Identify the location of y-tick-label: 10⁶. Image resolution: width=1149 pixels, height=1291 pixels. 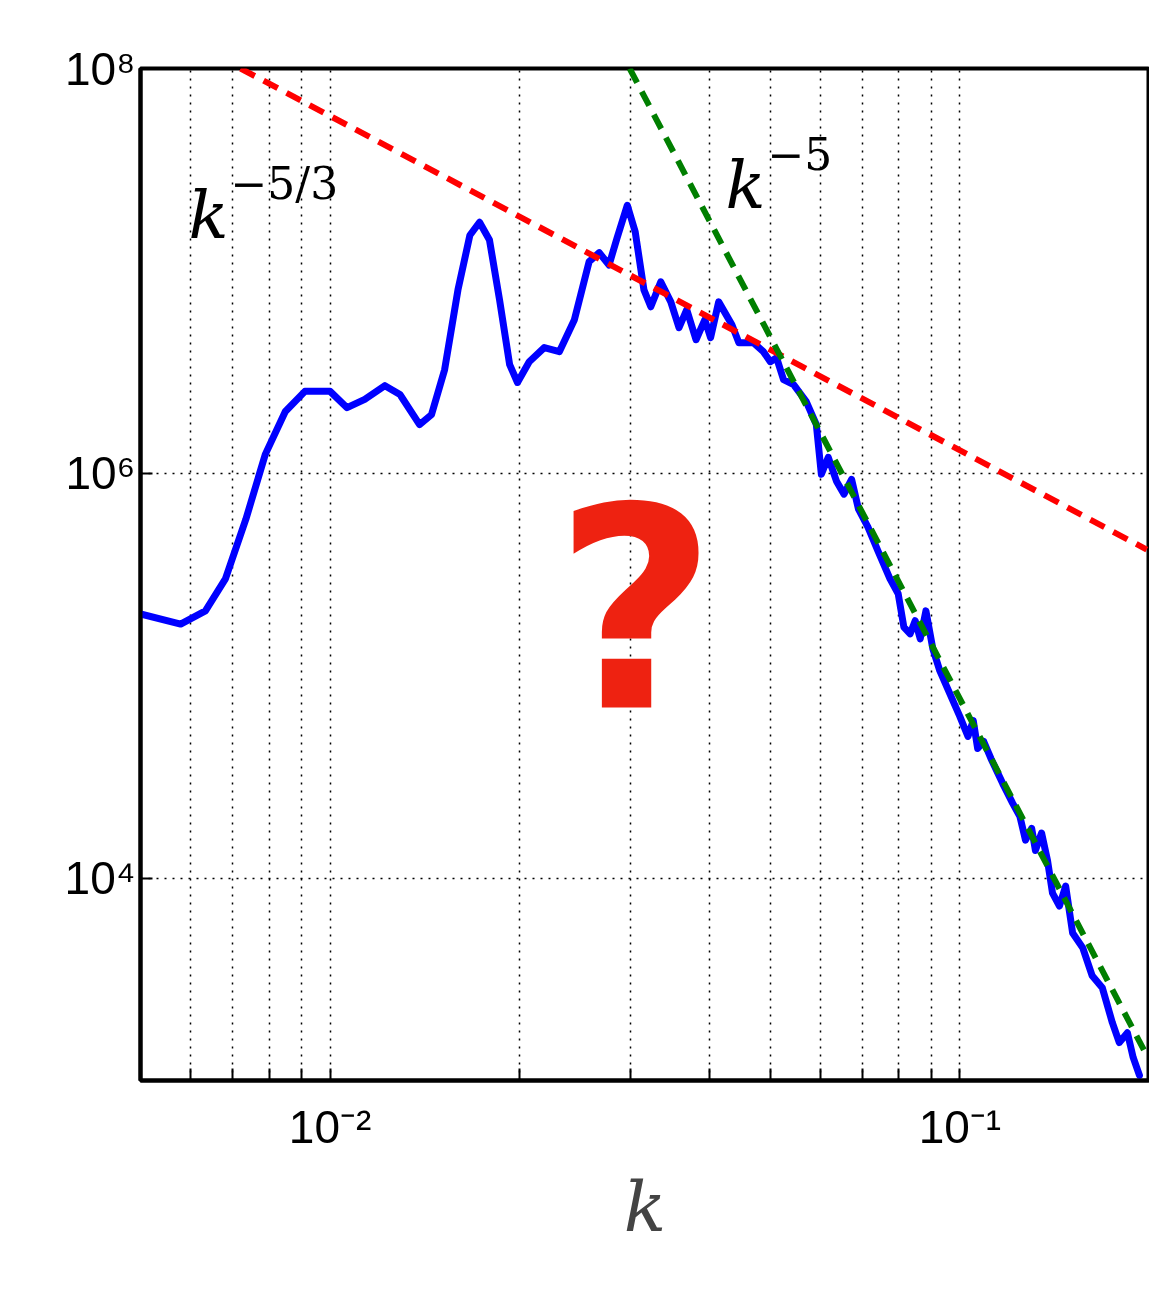
(100, 473).